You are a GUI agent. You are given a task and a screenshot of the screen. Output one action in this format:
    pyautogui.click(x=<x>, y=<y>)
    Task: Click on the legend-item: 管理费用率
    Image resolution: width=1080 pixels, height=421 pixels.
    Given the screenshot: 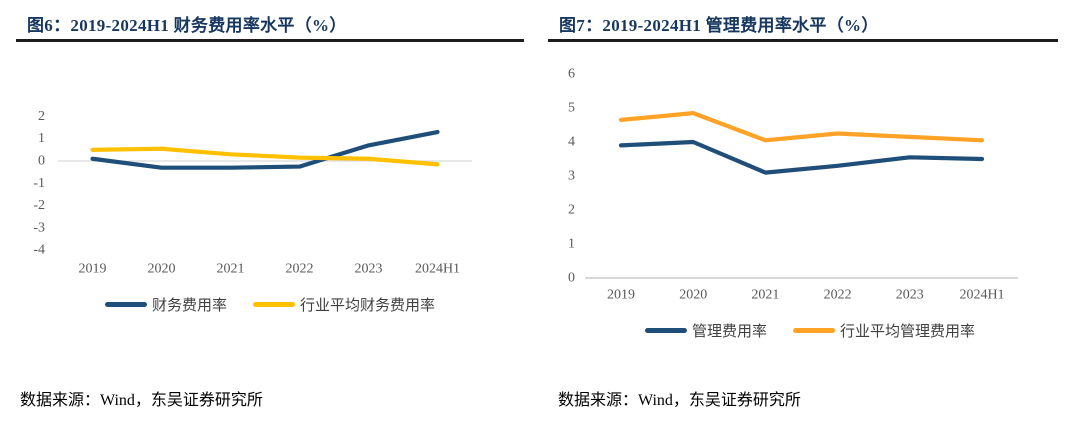 What is the action you would take?
    pyautogui.click(x=705, y=330)
    